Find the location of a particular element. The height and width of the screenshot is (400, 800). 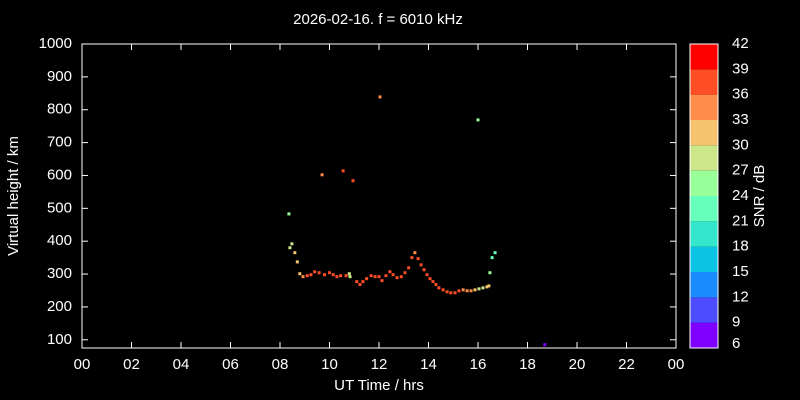

colorbar-tick-label: 30 is located at coordinates (740, 144).